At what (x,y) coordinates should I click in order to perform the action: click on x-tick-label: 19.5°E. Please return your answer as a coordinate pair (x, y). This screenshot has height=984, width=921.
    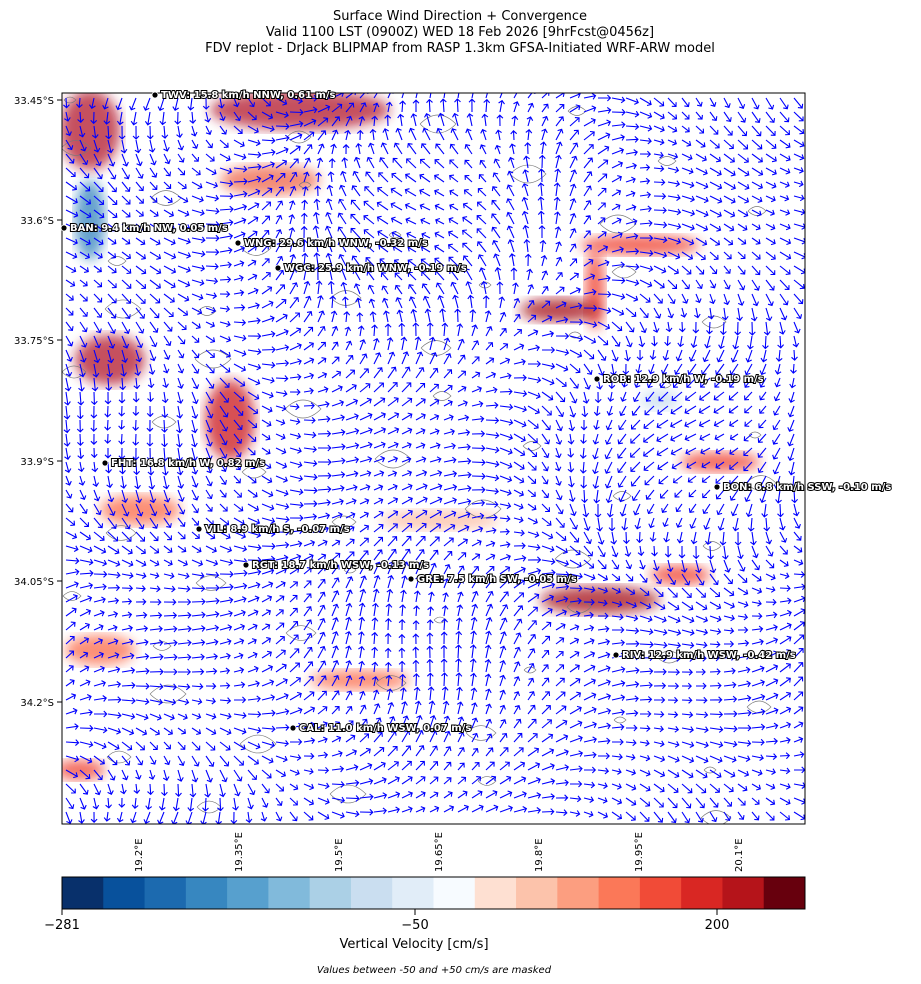
    Looking at the image, I should click on (339, 855).